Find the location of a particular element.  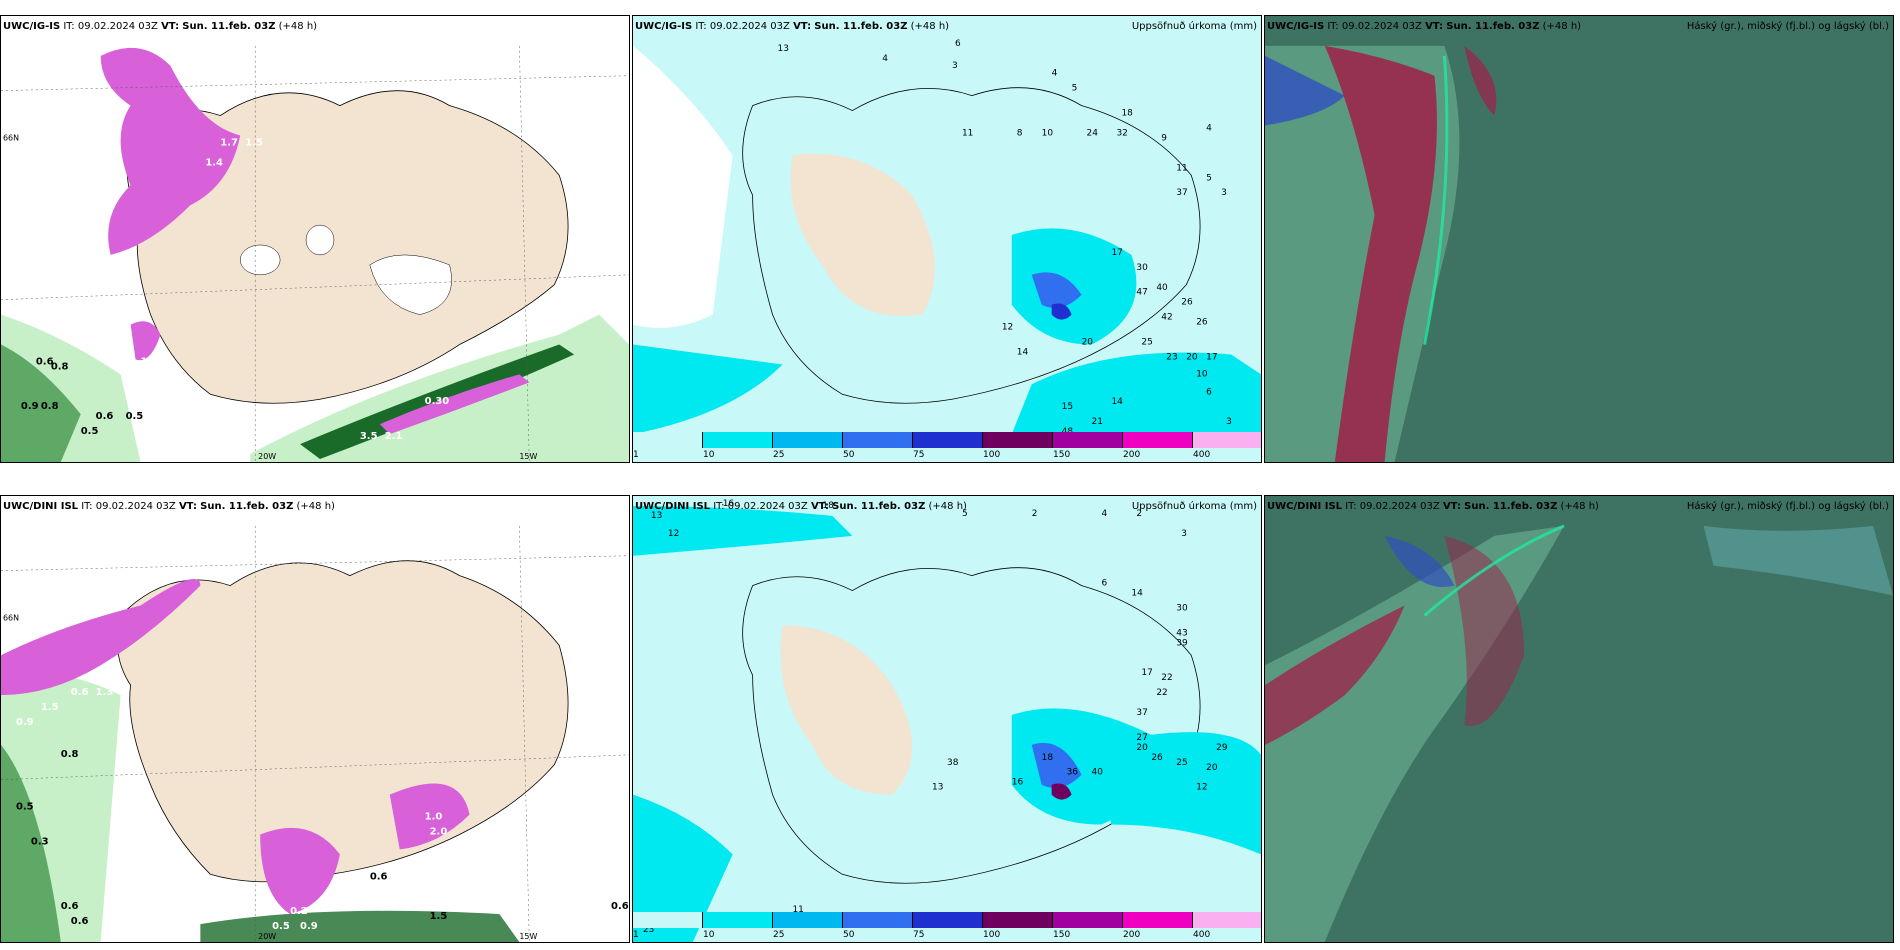

precip-value: 42 is located at coordinates (1166, 318).